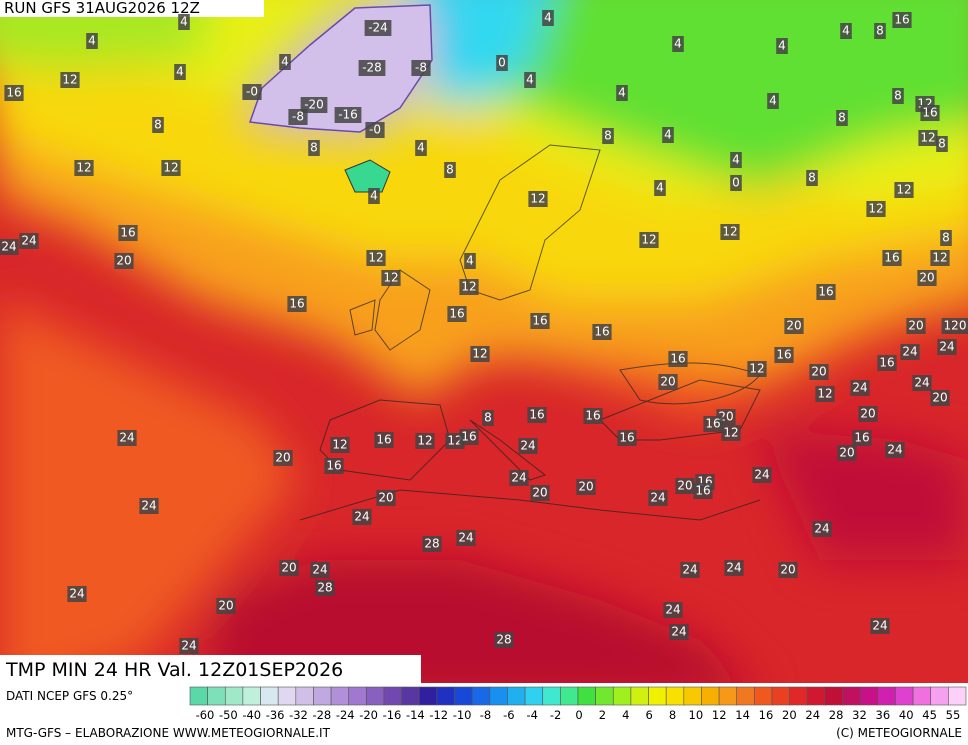 The image size is (968, 745). What do you see at coordinates (421, 68) in the screenshot?
I see `temp-label: -8` at bounding box center [421, 68].